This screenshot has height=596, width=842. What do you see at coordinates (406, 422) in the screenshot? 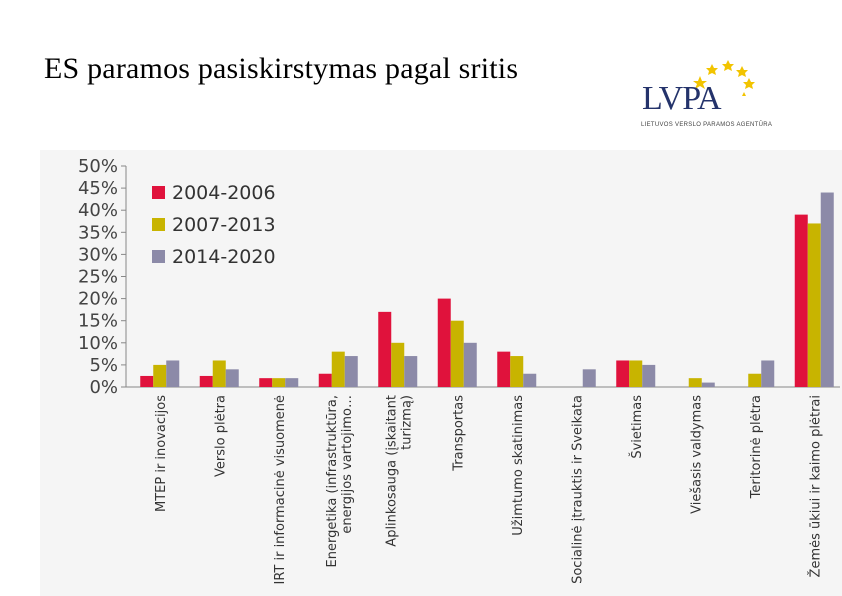
I see `x-tick-label-line: turizmą)` at bounding box center [406, 422].